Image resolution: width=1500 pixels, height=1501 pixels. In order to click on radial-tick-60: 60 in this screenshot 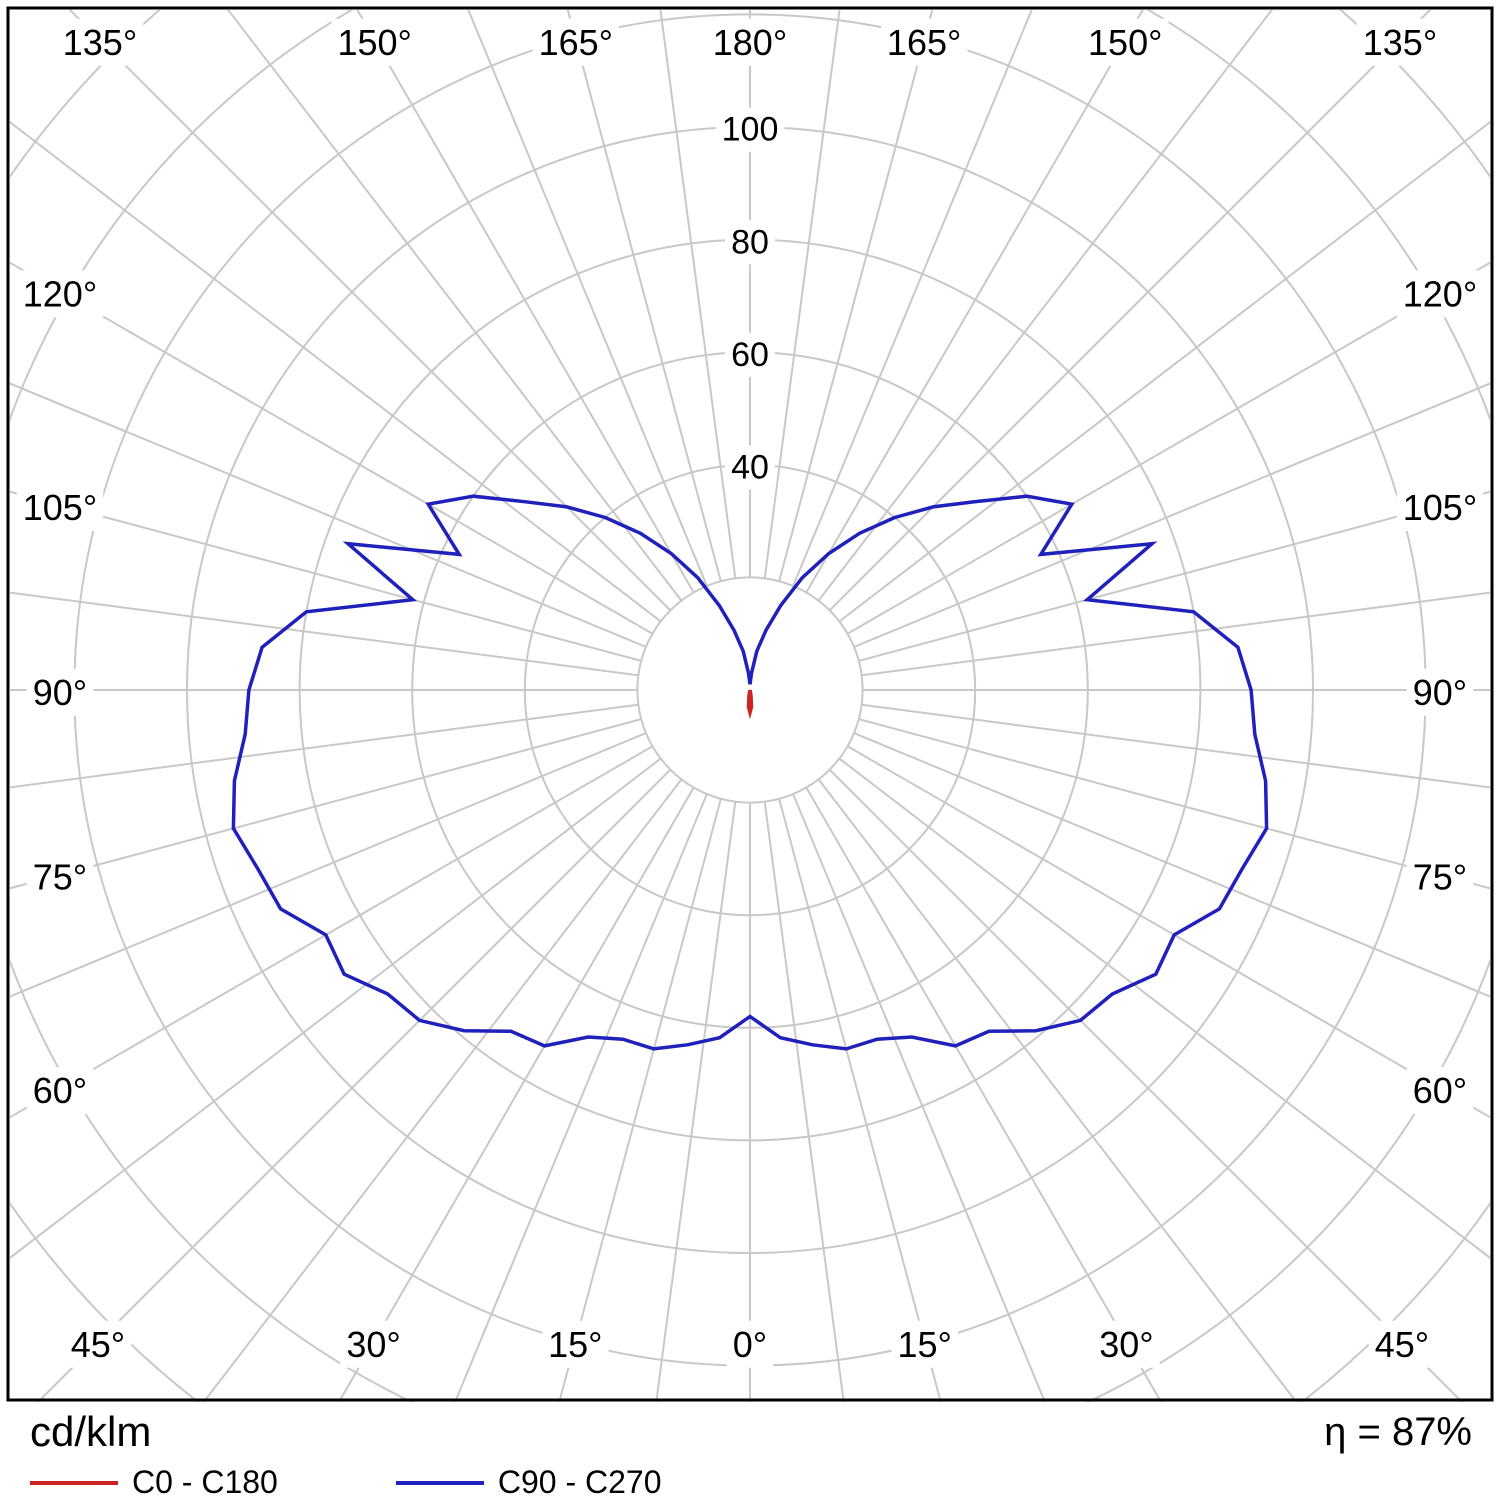, I will do `click(750, 354)`.